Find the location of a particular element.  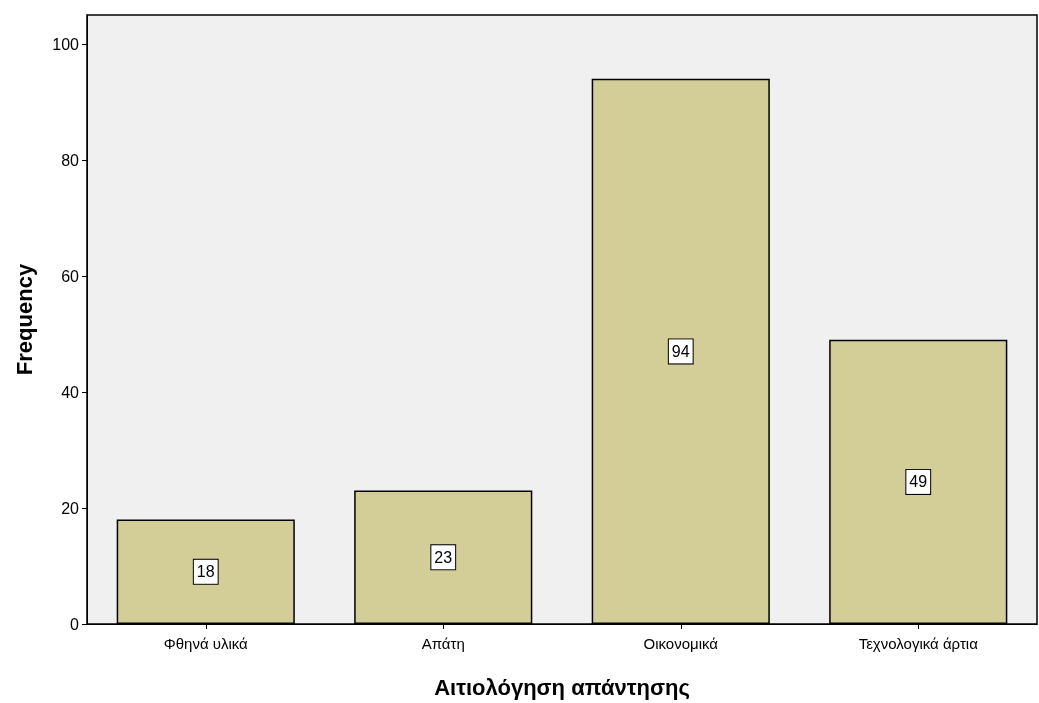

y-tick-label: 40 is located at coordinates (70, 392).